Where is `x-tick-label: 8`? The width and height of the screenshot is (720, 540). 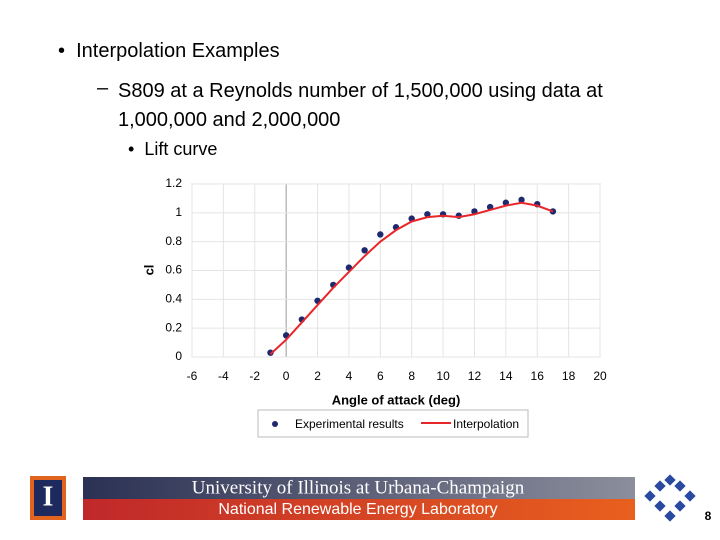
x-tick-label: 8 is located at coordinates (411, 376).